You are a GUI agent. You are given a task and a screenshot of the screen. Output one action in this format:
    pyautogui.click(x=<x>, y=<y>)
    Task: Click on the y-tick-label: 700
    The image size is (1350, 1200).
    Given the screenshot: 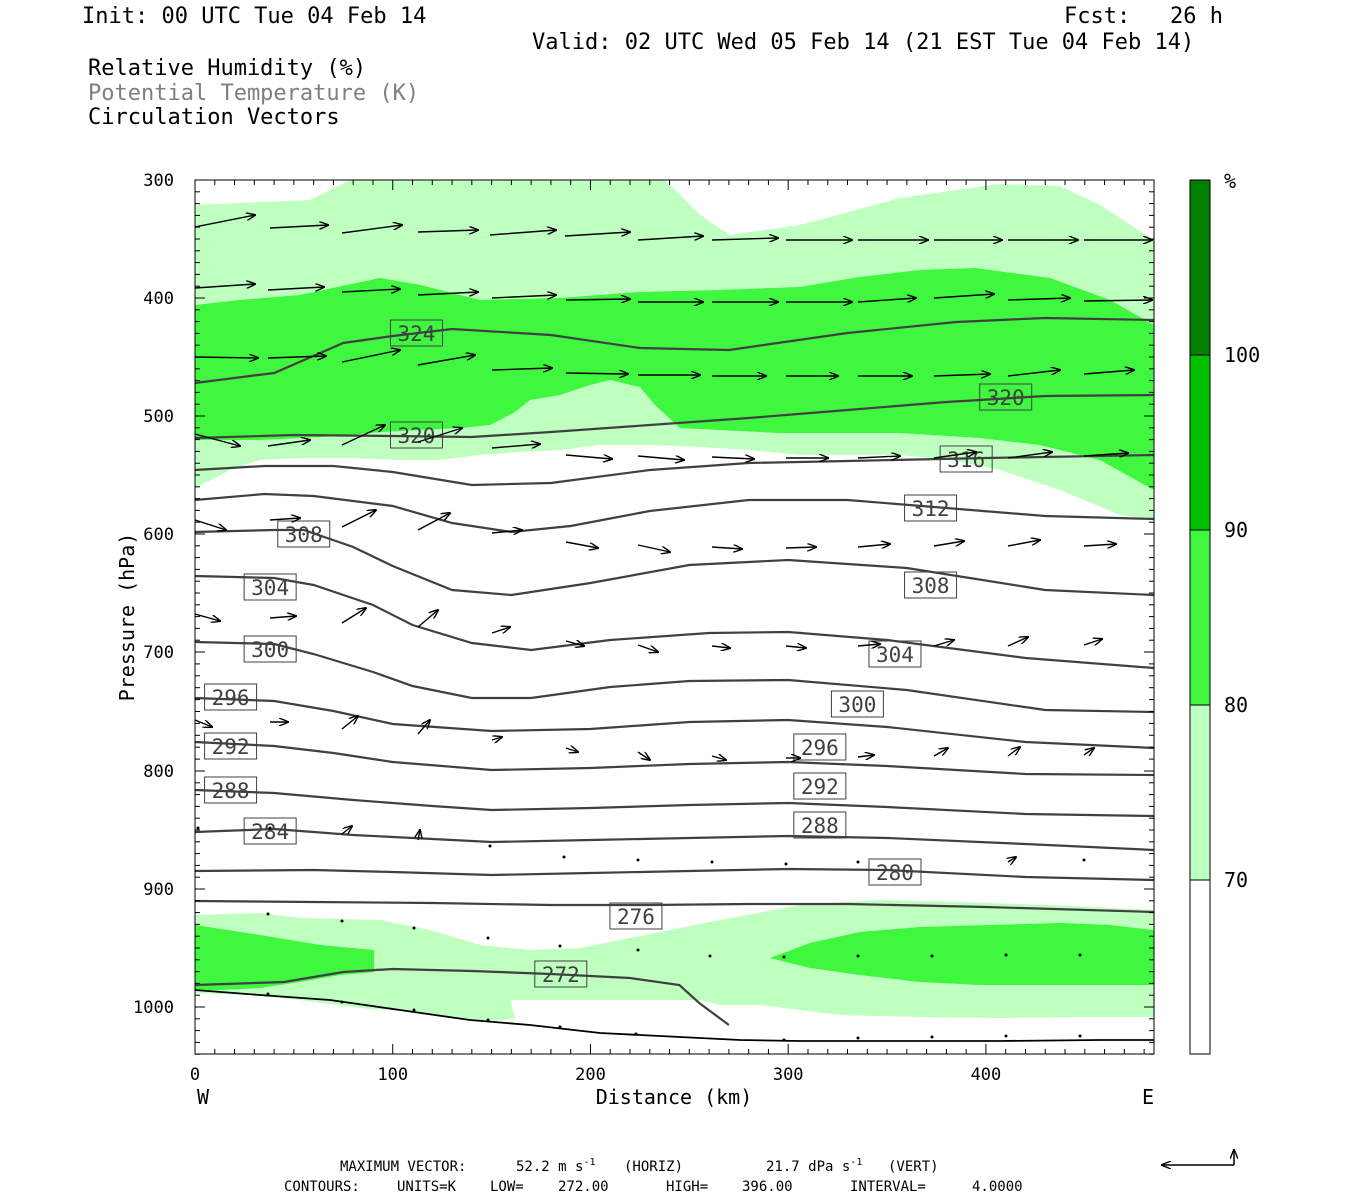 What is the action you would take?
    pyautogui.click(x=158, y=653)
    